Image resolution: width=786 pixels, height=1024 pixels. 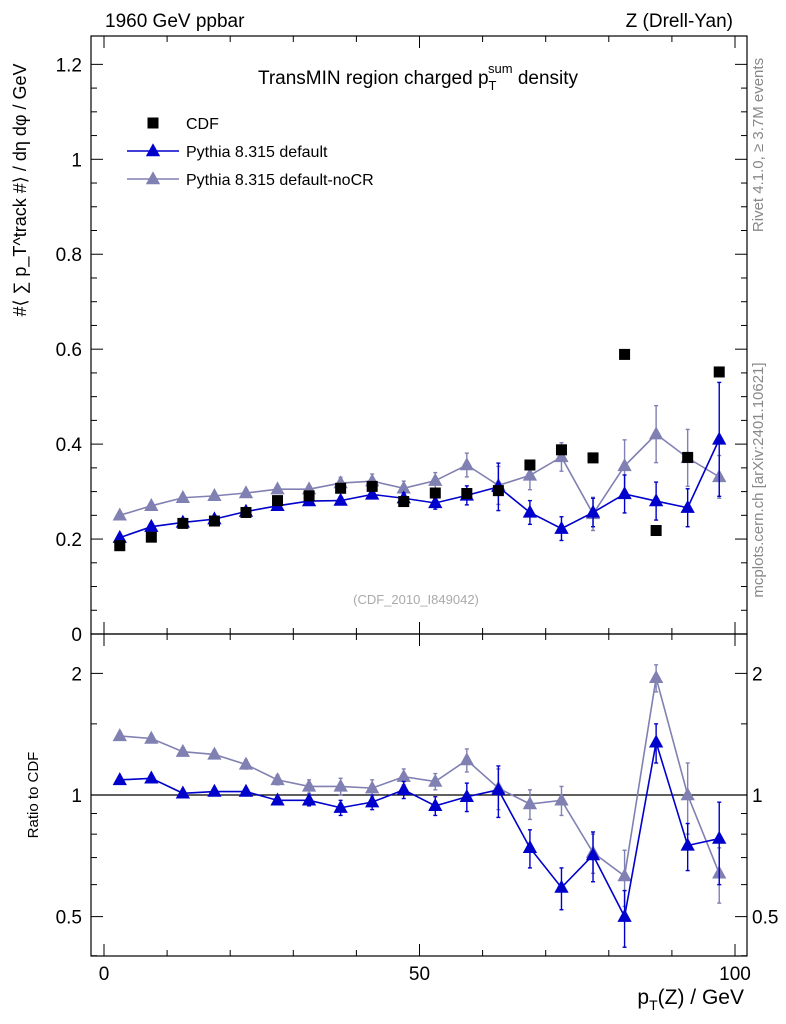 What do you see at coordinates (76, 635) in the screenshot?
I see `y-tick-label: 0` at bounding box center [76, 635].